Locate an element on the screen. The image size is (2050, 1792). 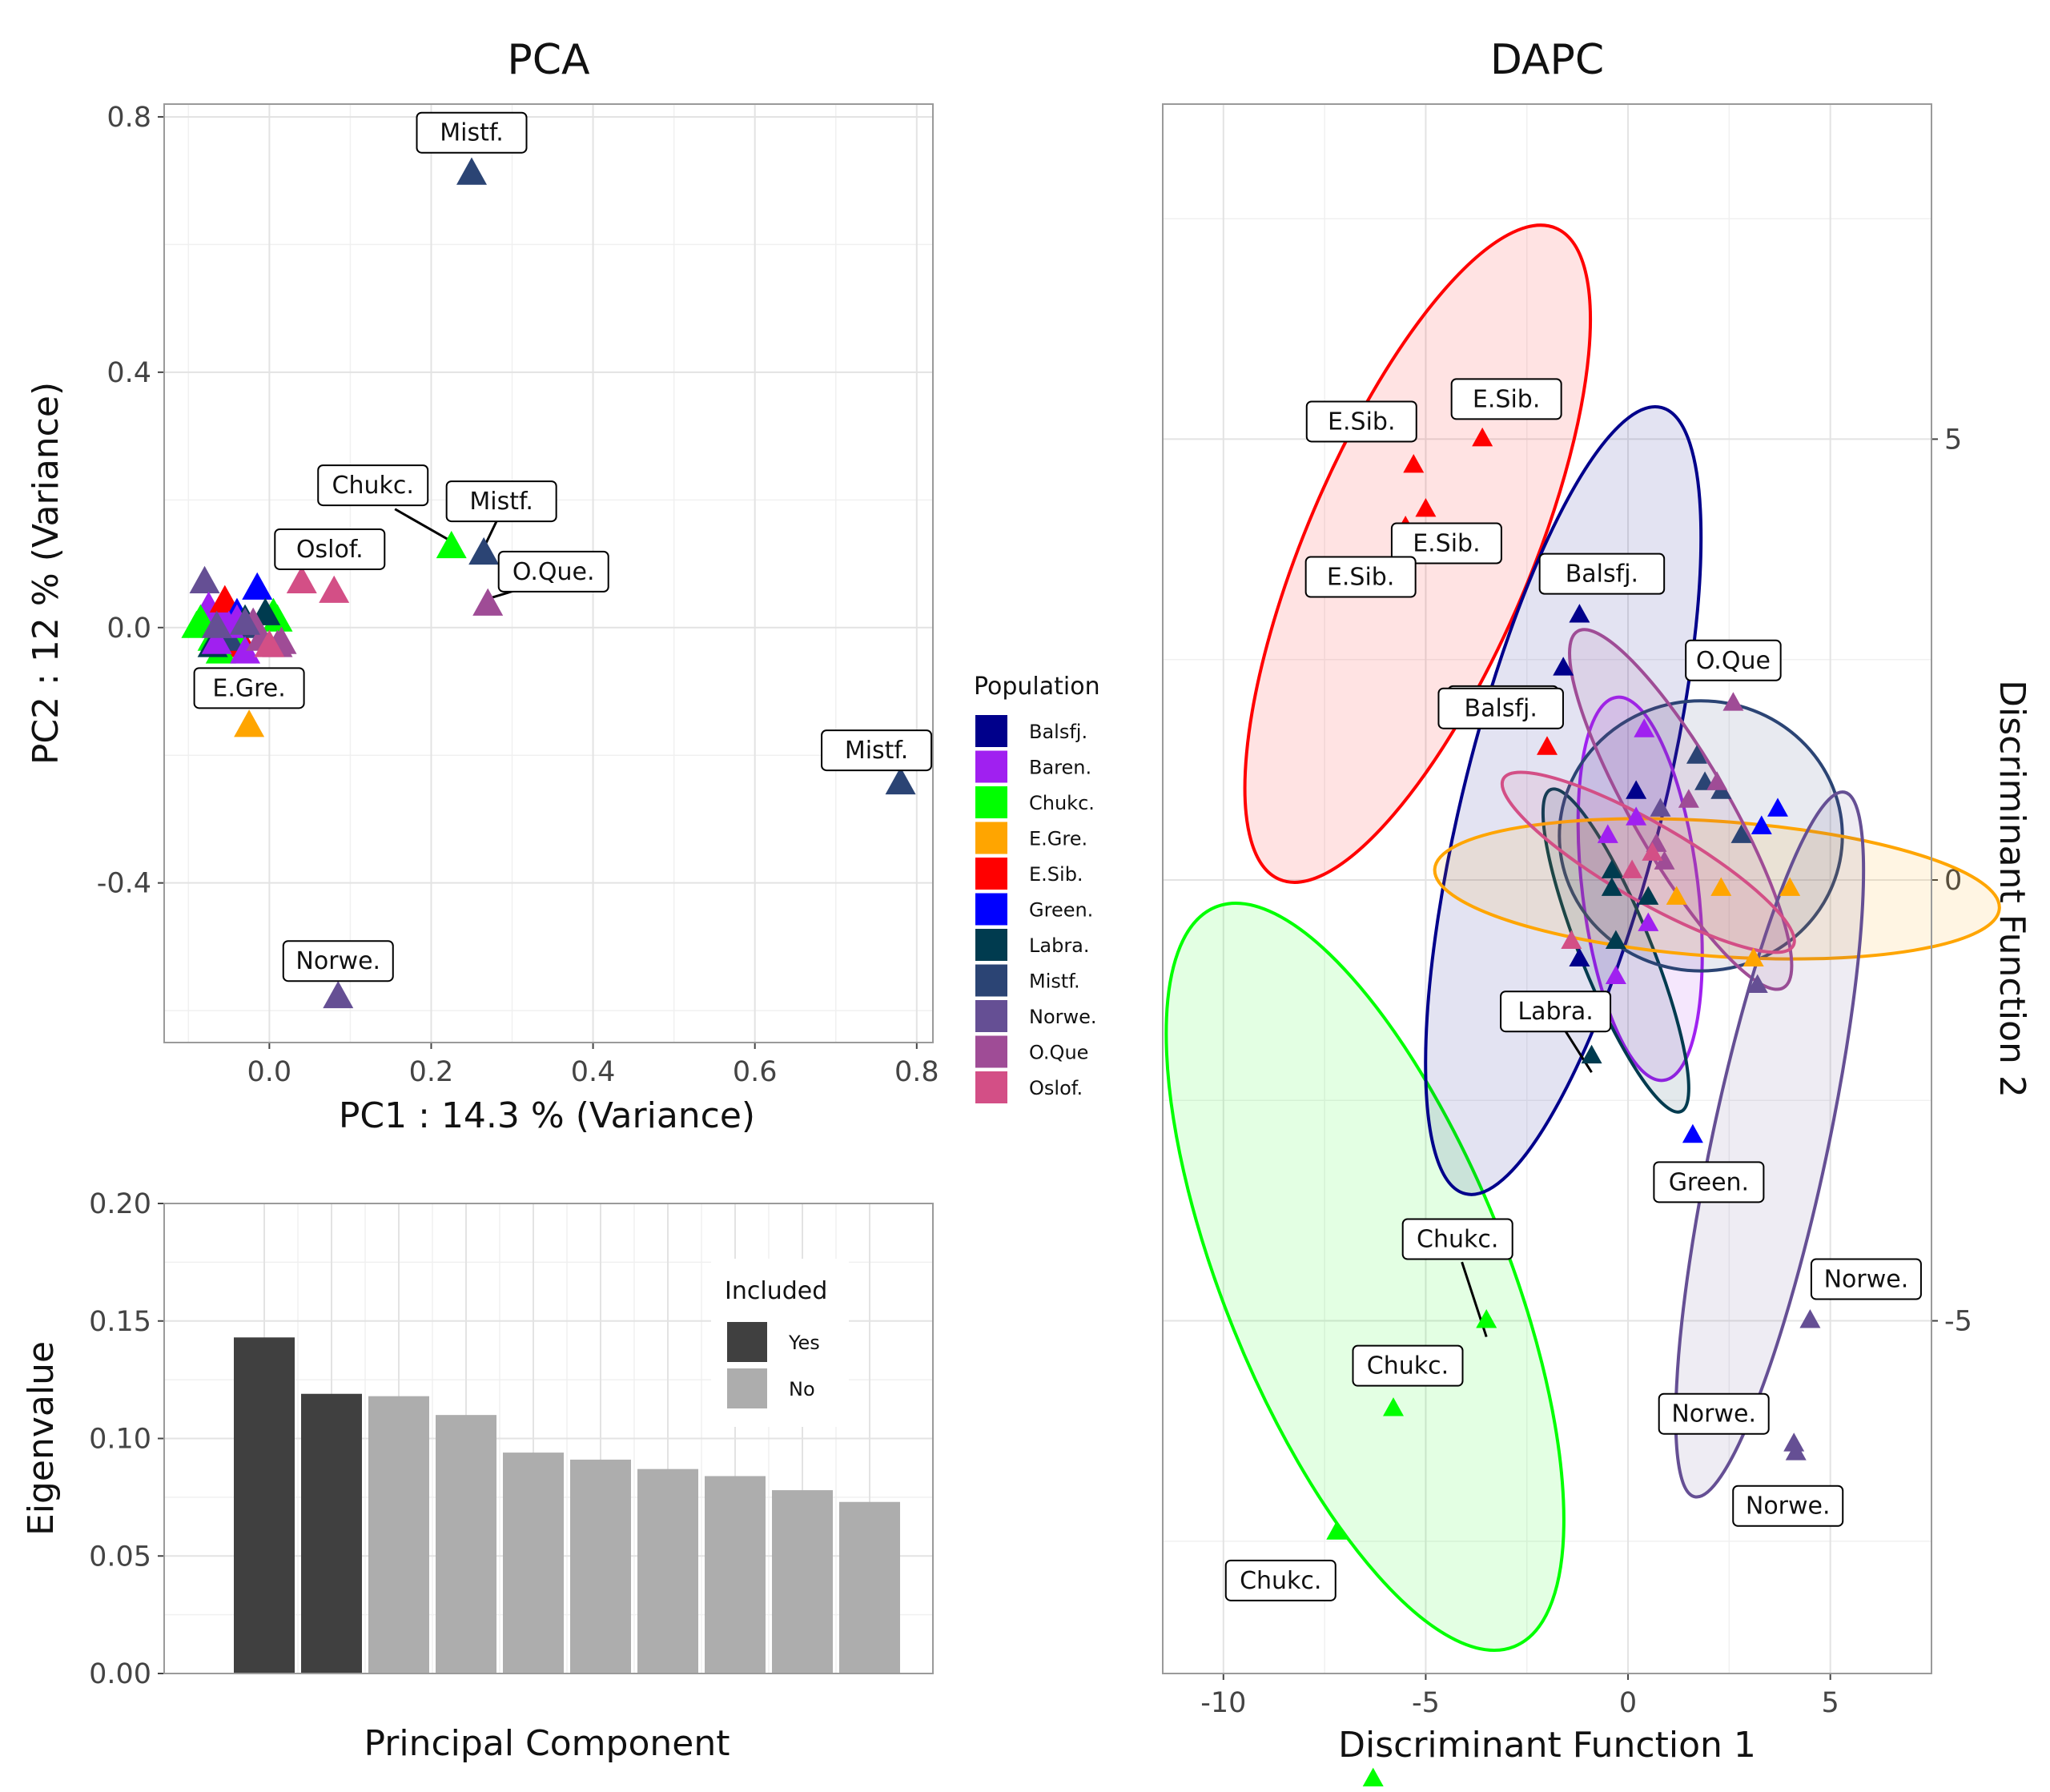
dapc-point-label: Balsfj. is located at coordinates (1602, 574).